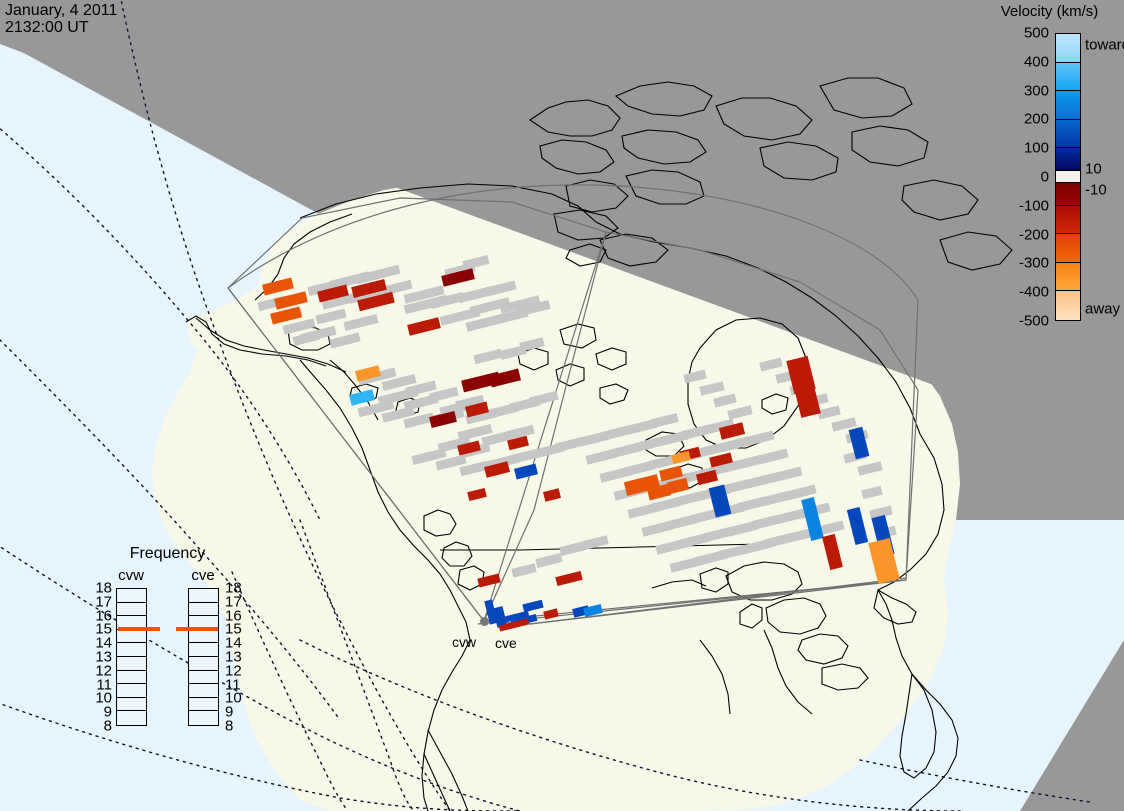 Image resolution: width=1124 pixels, height=811 pixels. I want to click on frequency-column-name-cve: cve, so click(203, 575).